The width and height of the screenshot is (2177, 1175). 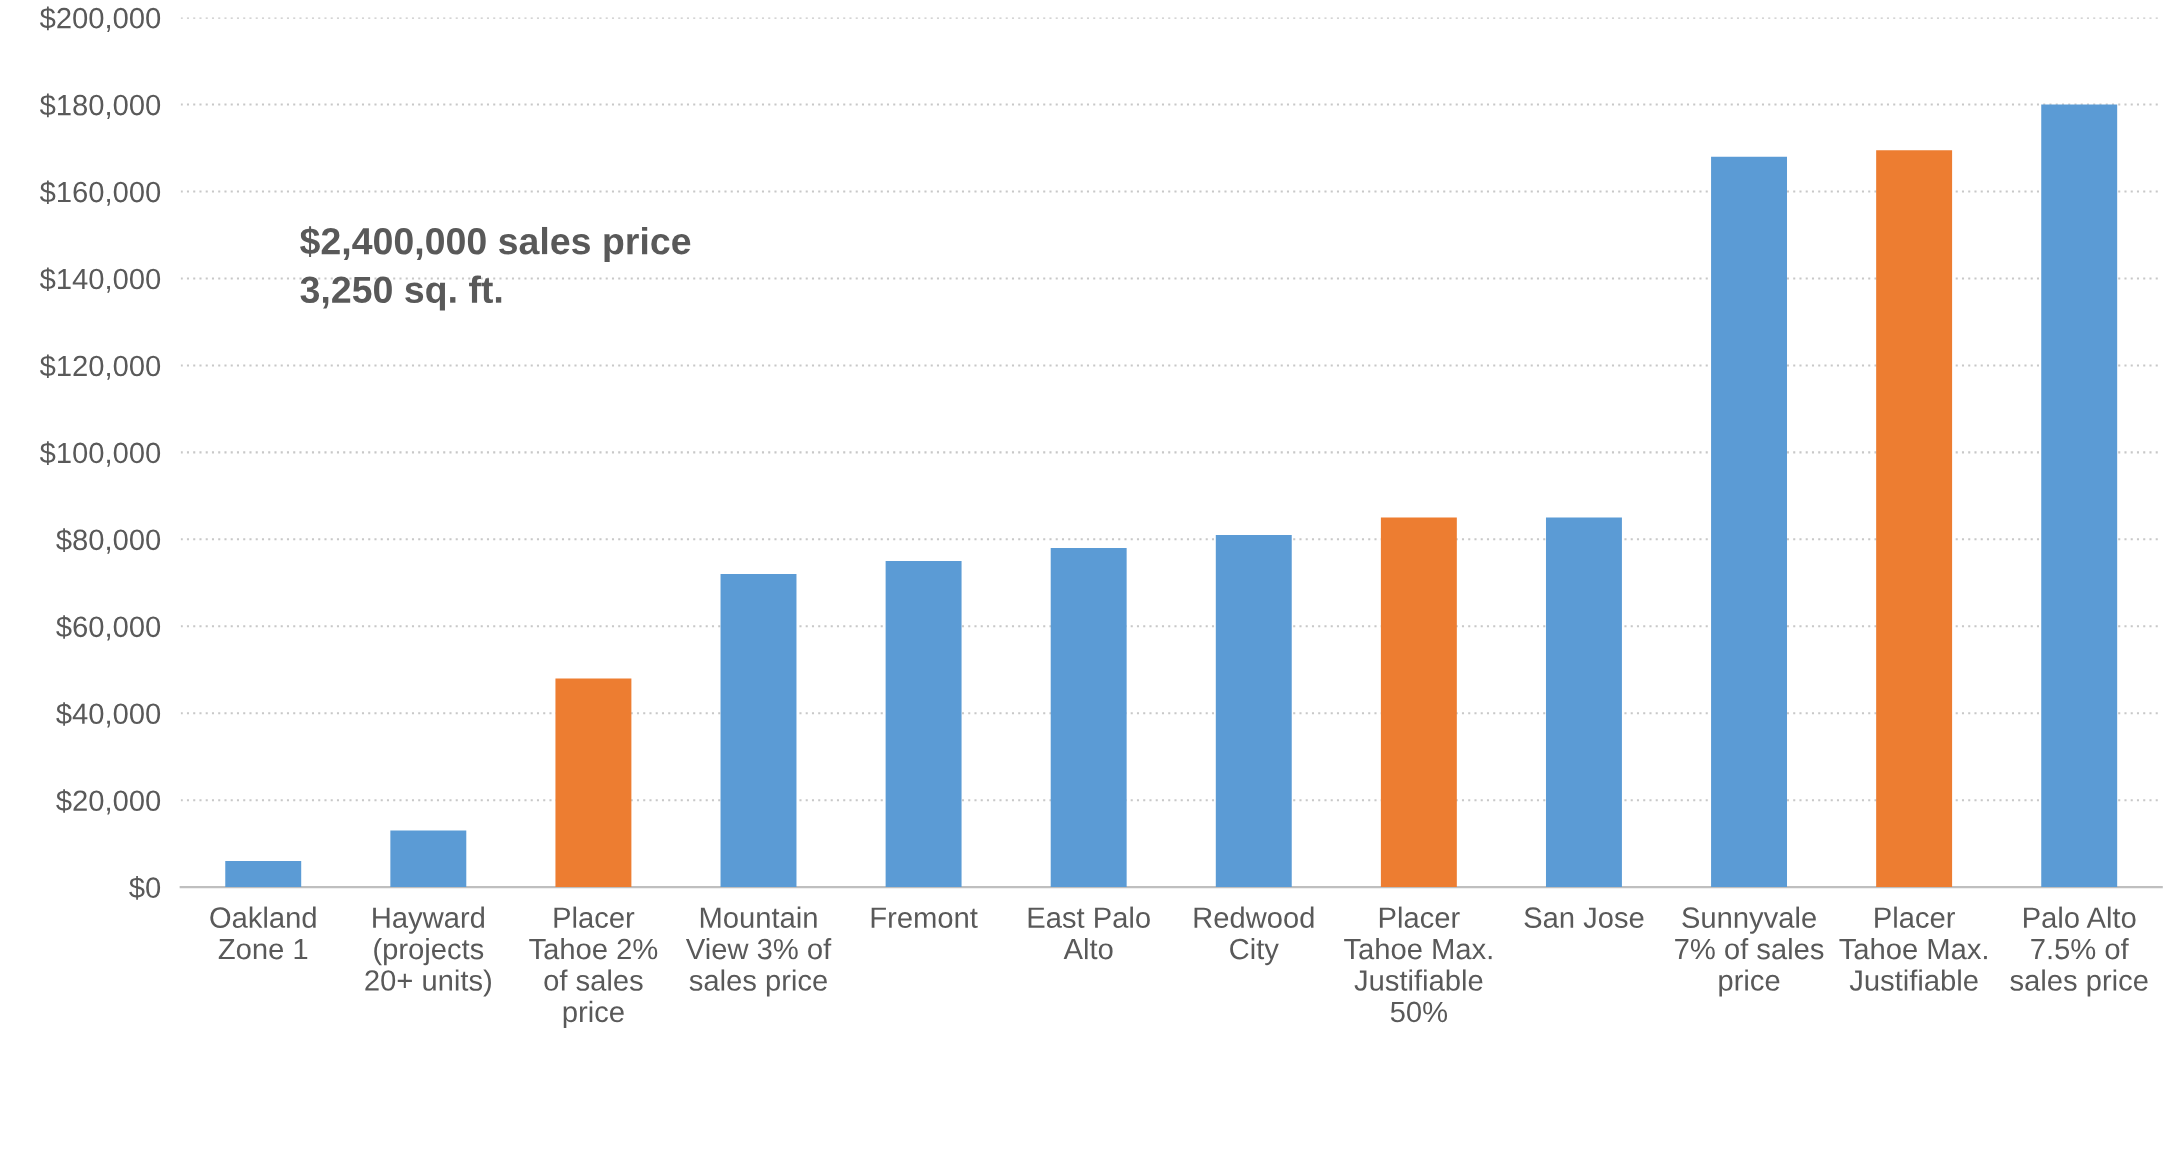 I want to click on y-tick-label: $80,000, so click(x=108, y=541).